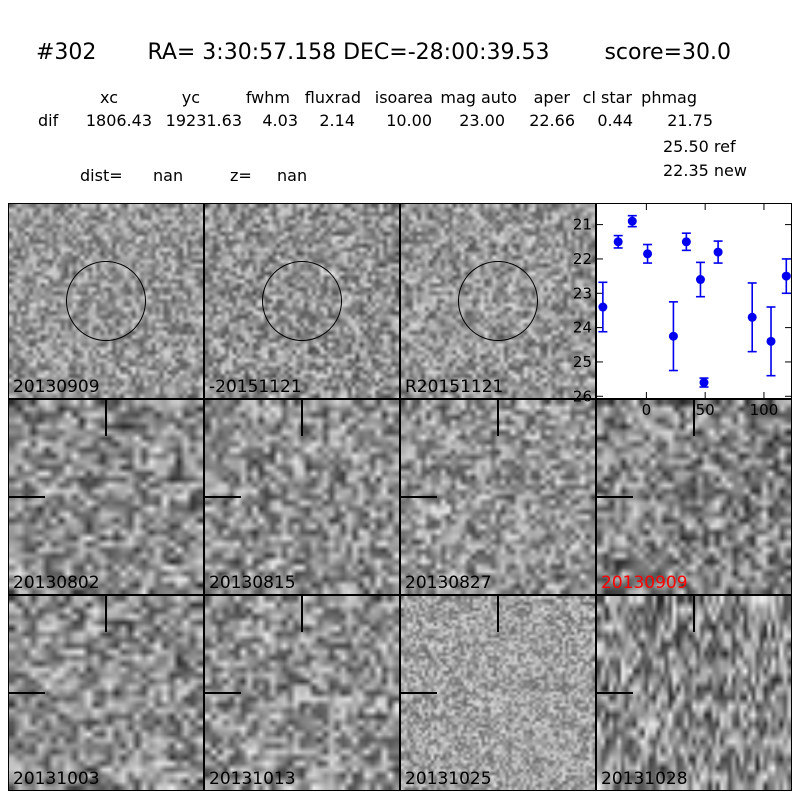 This screenshot has width=800, height=800. Describe the element at coordinates (699, 146) in the screenshot. I see `phmag-ref: 25.50 ref` at that location.